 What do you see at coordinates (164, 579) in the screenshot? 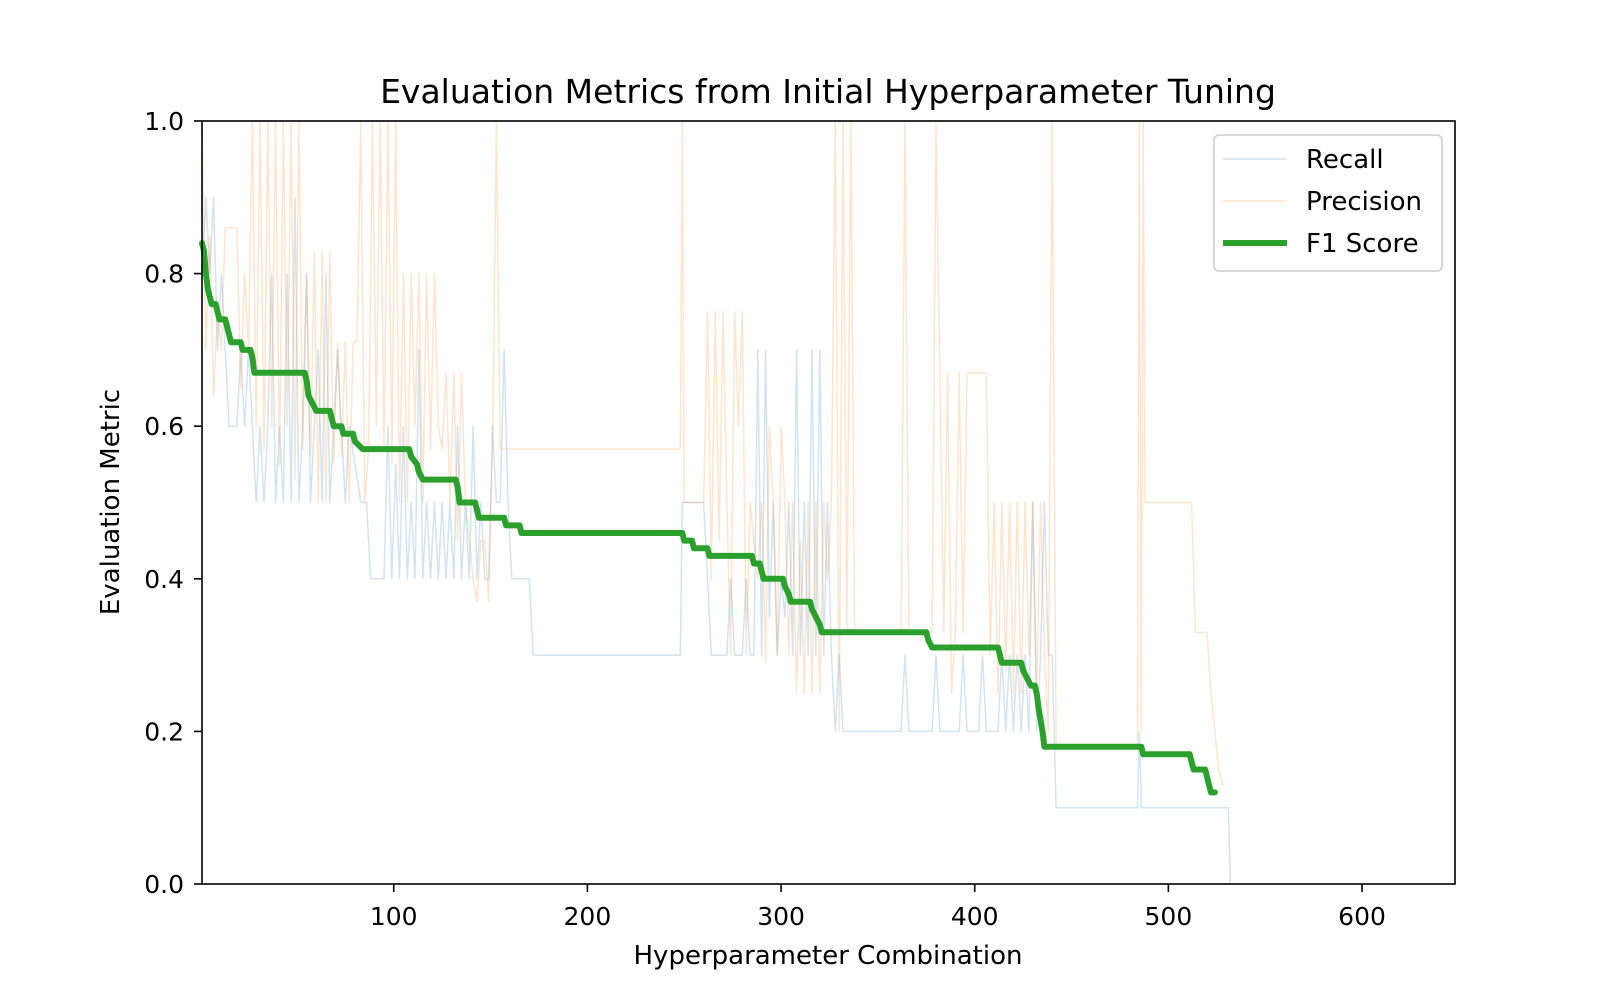
I see `y-tick-label: 0.4` at bounding box center [164, 579].